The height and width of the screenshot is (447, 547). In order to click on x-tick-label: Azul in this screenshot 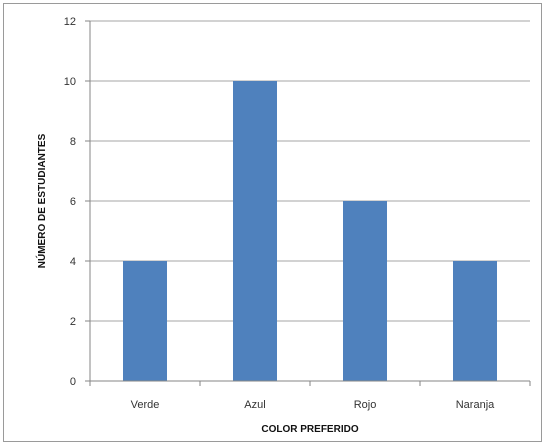, I will do `click(254, 405)`.